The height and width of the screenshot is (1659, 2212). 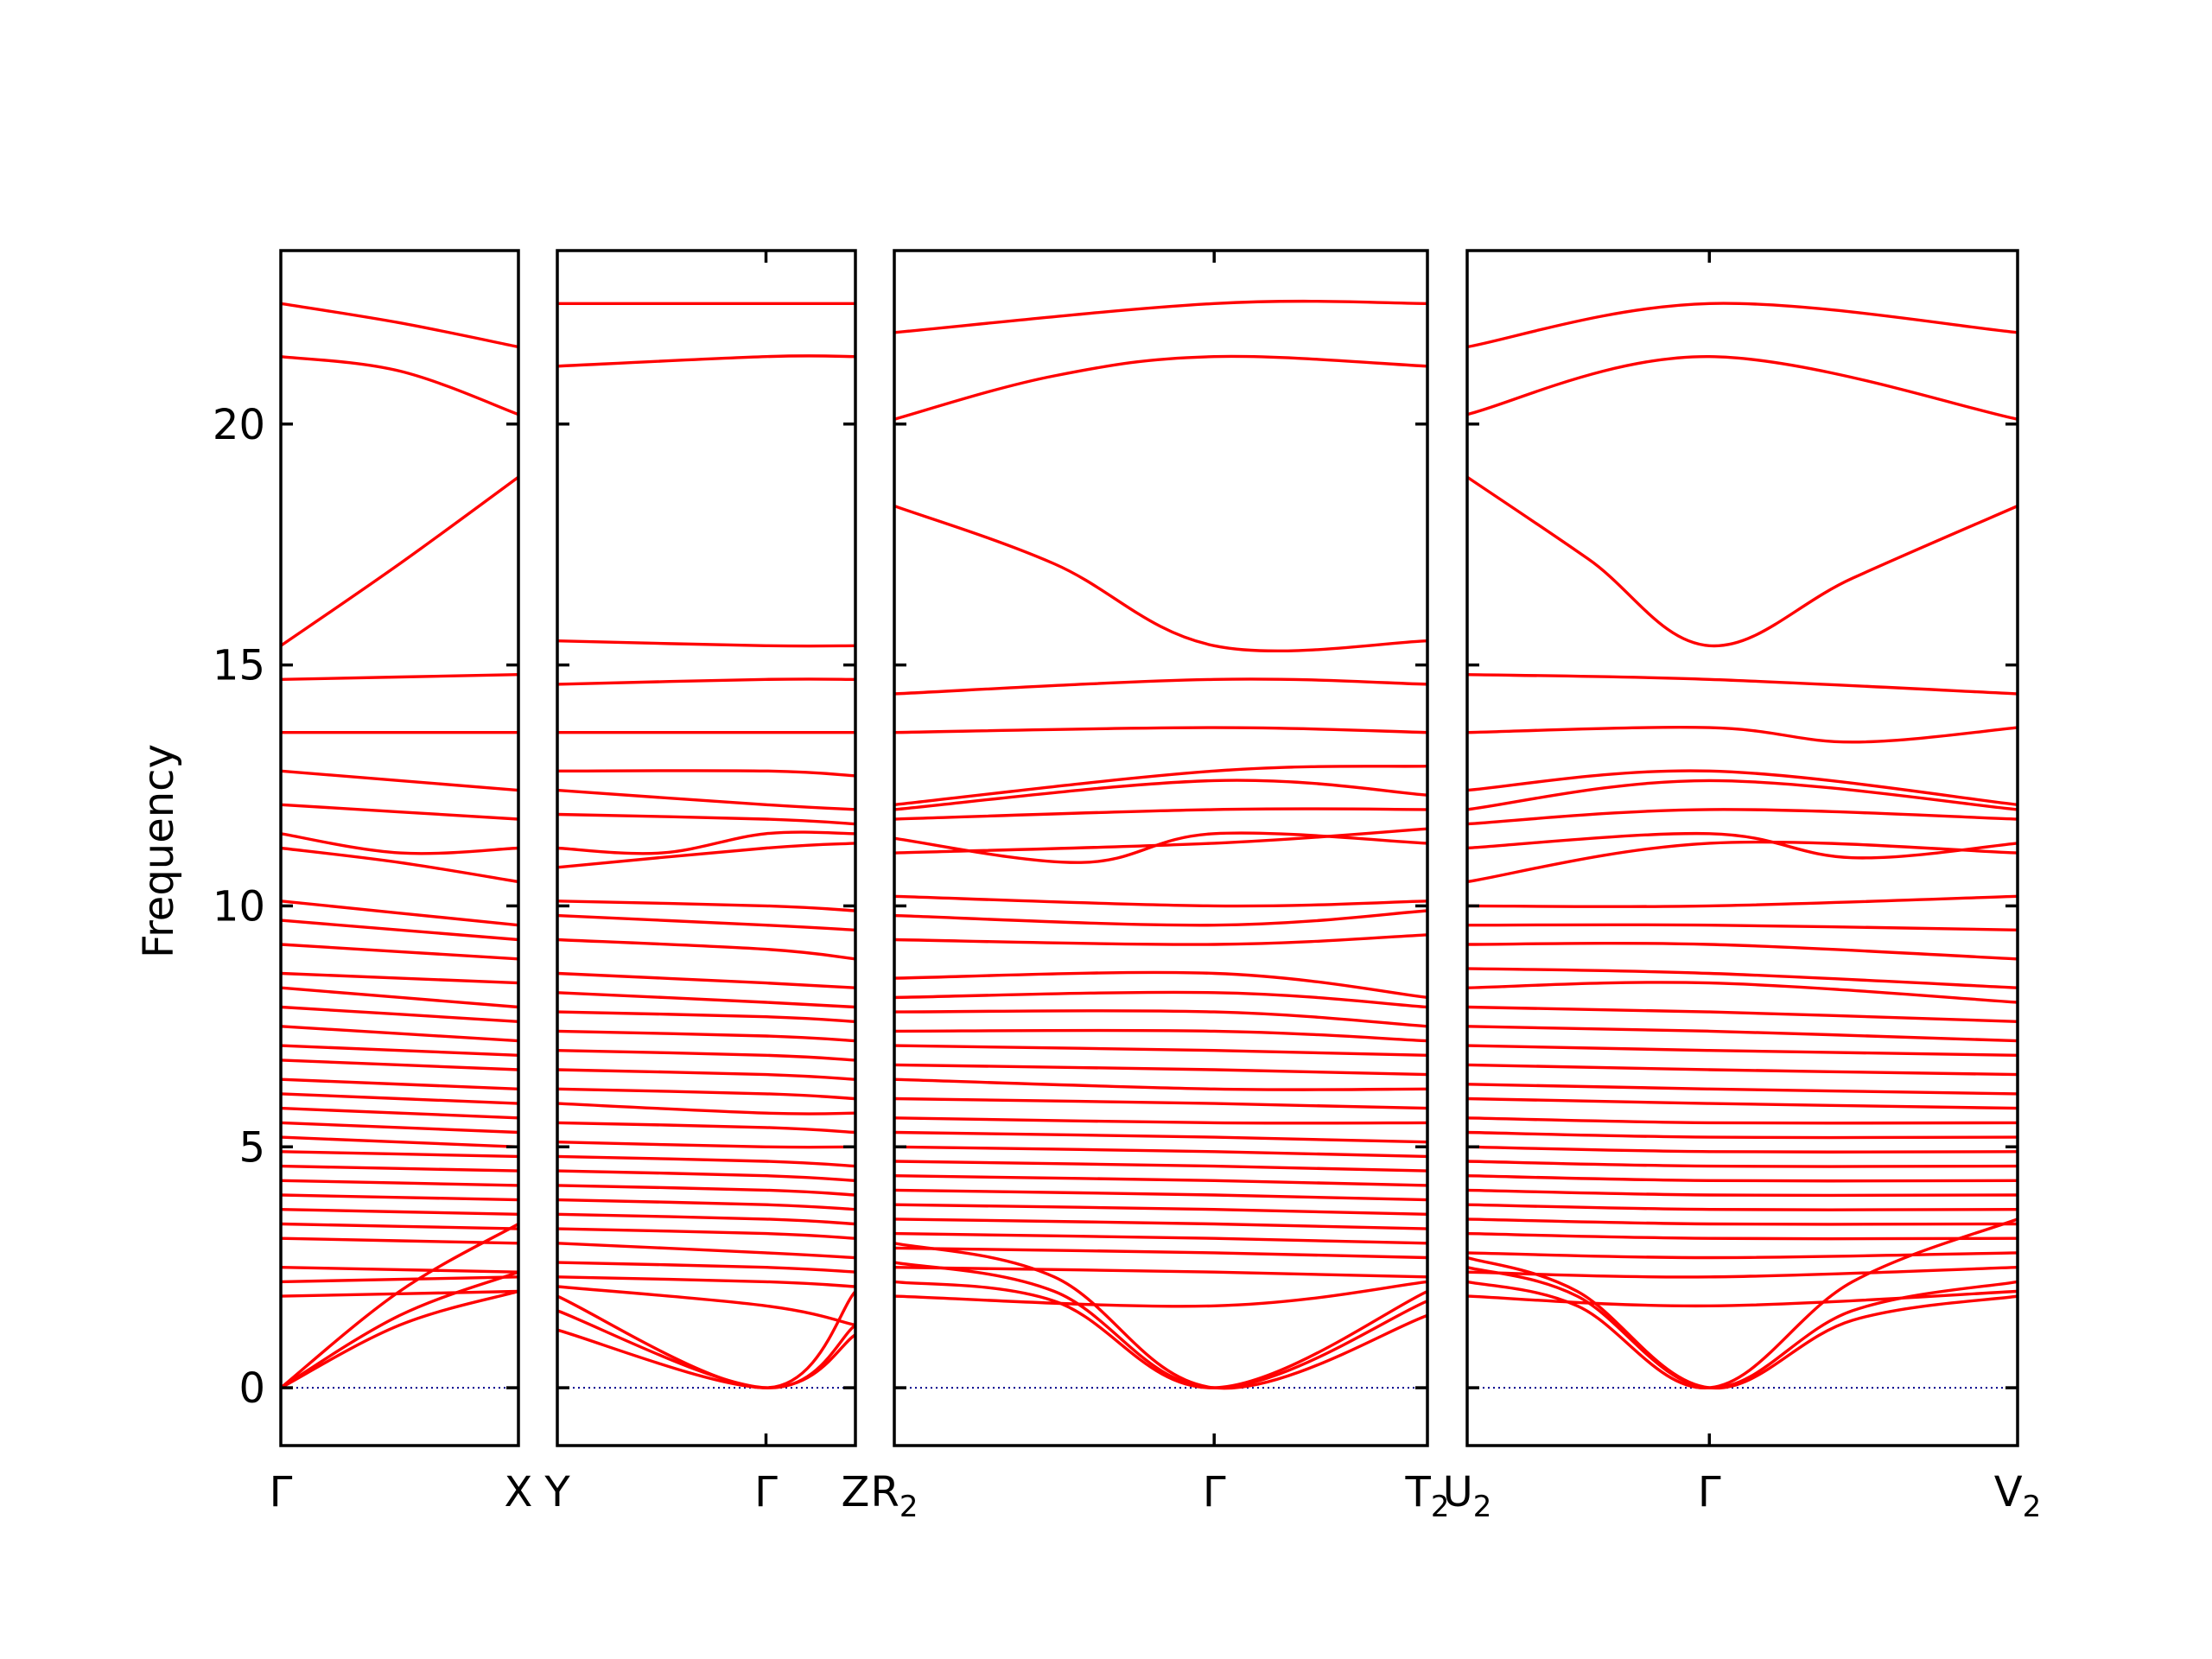 I want to click on bands, so click(x=399, y=845).